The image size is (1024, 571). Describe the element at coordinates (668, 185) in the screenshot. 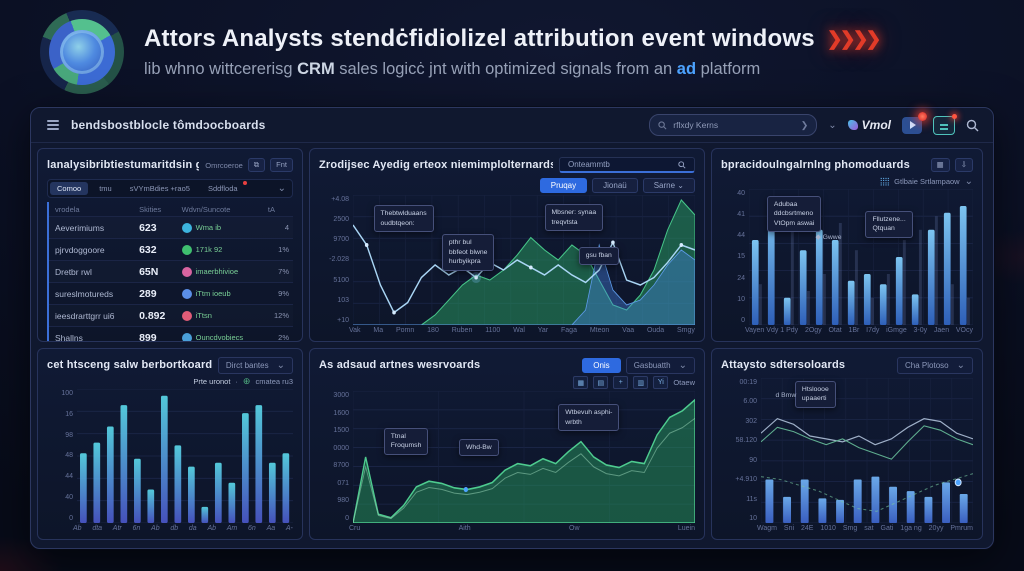

I see `filter-button: Sarne ⌄` at that location.